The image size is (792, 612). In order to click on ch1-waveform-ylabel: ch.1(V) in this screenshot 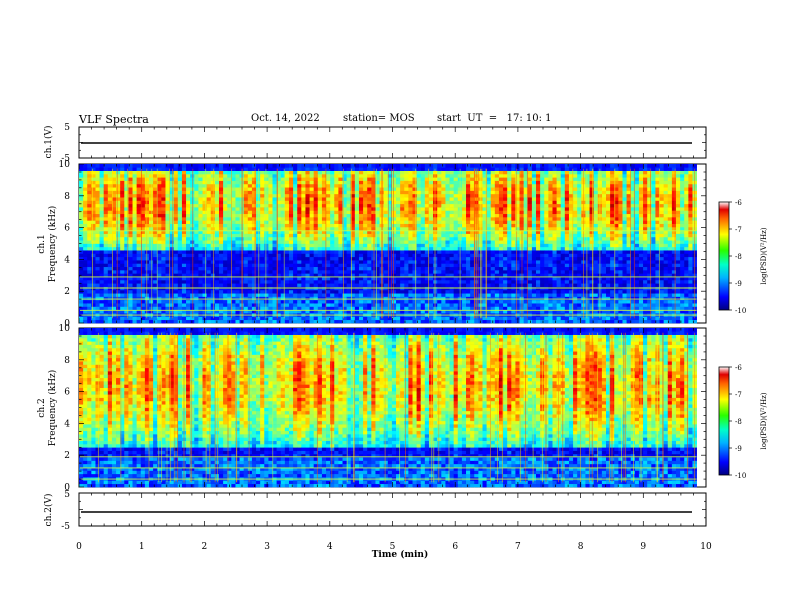, I will do `click(48, 142)`.